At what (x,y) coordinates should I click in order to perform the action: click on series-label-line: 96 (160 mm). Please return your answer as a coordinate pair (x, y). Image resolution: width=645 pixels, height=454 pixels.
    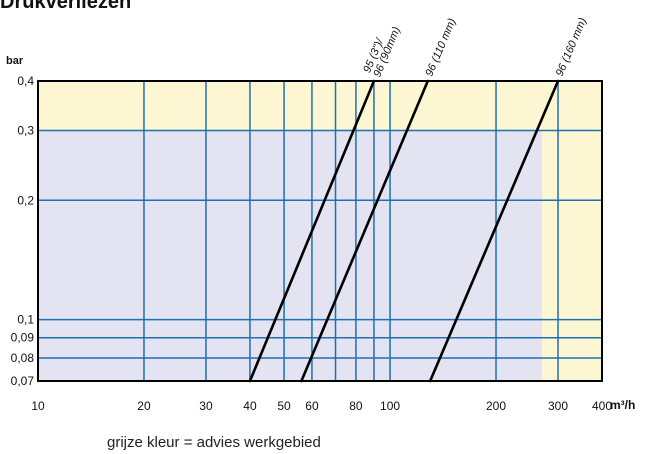
    Looking at the image, I should click on (572, 47).